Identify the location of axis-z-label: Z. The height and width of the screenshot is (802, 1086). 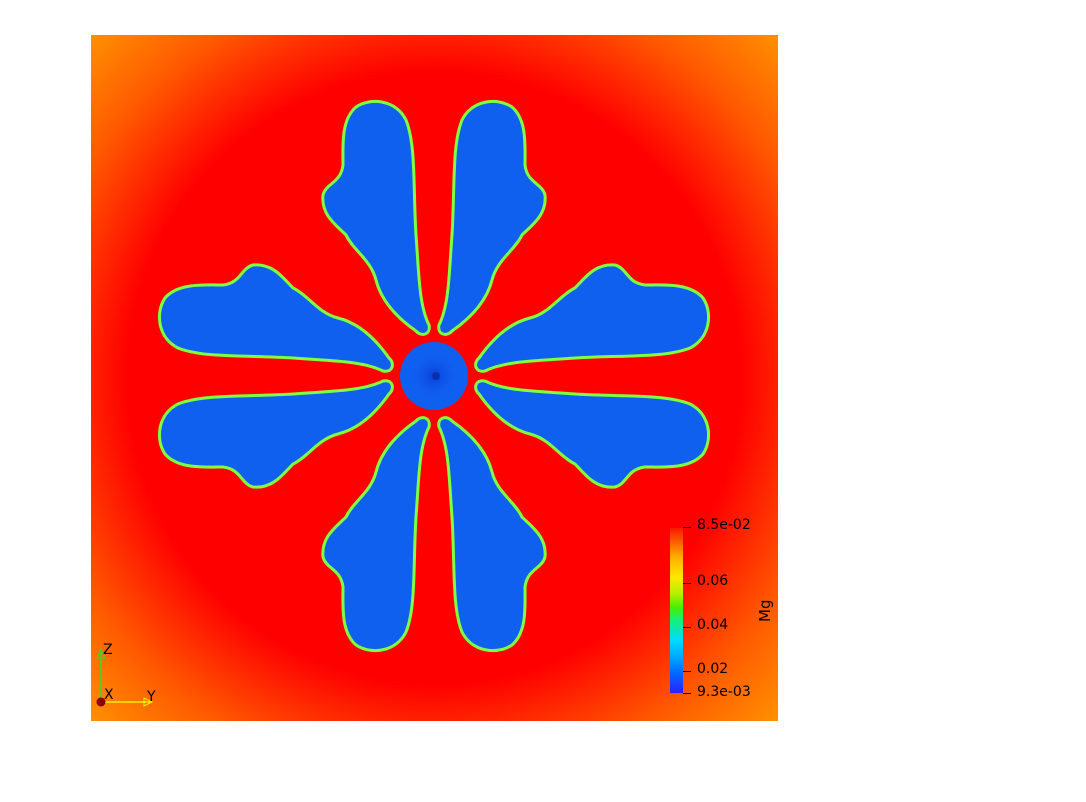
(108, 650).